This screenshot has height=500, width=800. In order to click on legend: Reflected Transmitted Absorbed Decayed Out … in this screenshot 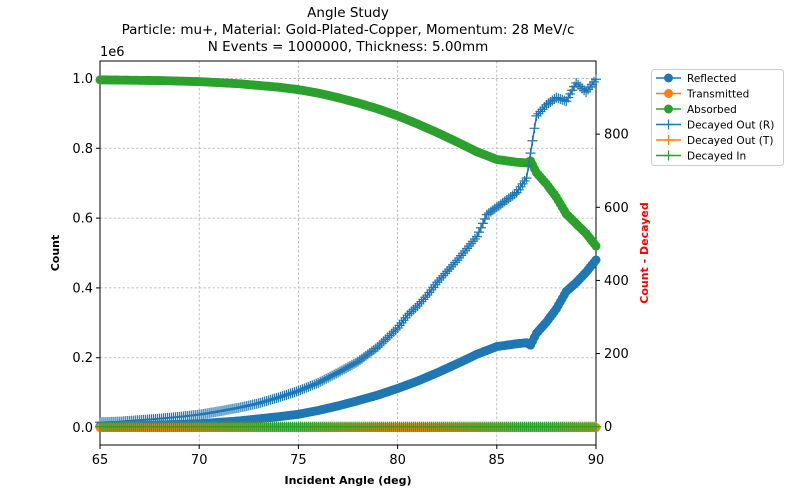, I will do `click(717, 117)`.